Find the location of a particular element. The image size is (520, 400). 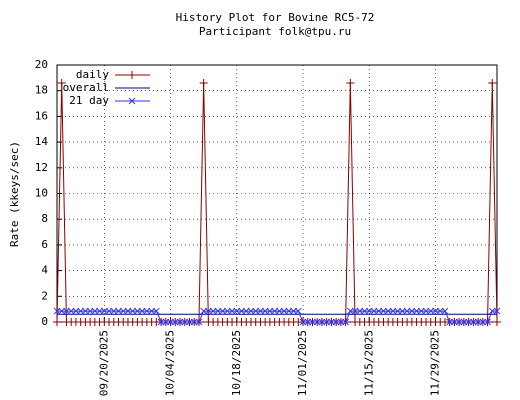

chart-title: History Plot for Bovine RC5-72 is located at coordinates (275, 17).